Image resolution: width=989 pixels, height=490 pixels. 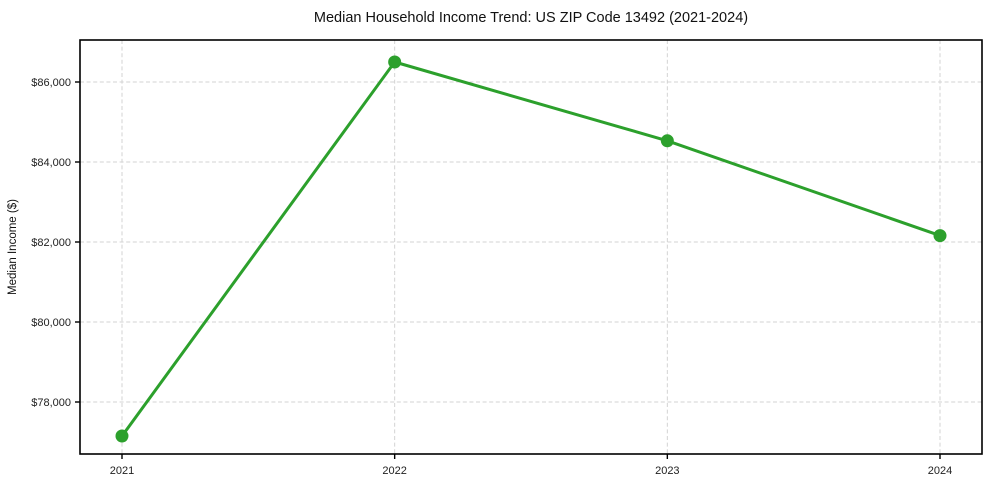 What do you see at coordinates (122, 471) in the screenshot?
I see `x-tick-label: 2021` at bounding box center [122, 471].